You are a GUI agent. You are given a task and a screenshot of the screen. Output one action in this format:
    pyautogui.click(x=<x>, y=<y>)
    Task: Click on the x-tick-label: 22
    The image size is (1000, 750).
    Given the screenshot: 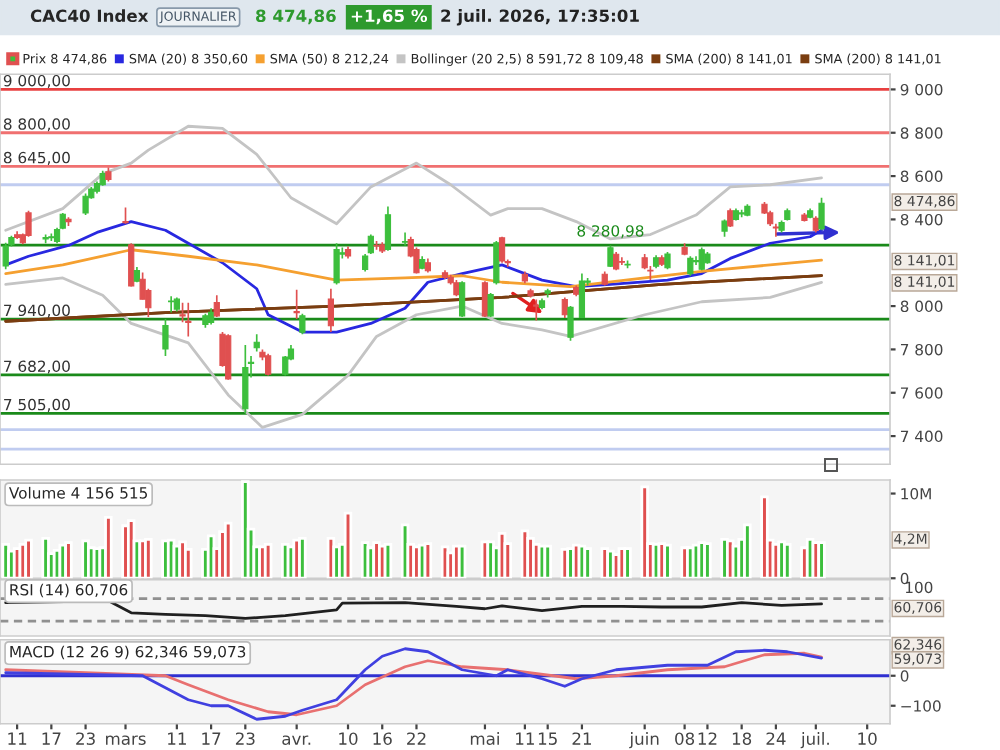 What is the action you would take?
    pyautogui.click(x=416, y=738)
    